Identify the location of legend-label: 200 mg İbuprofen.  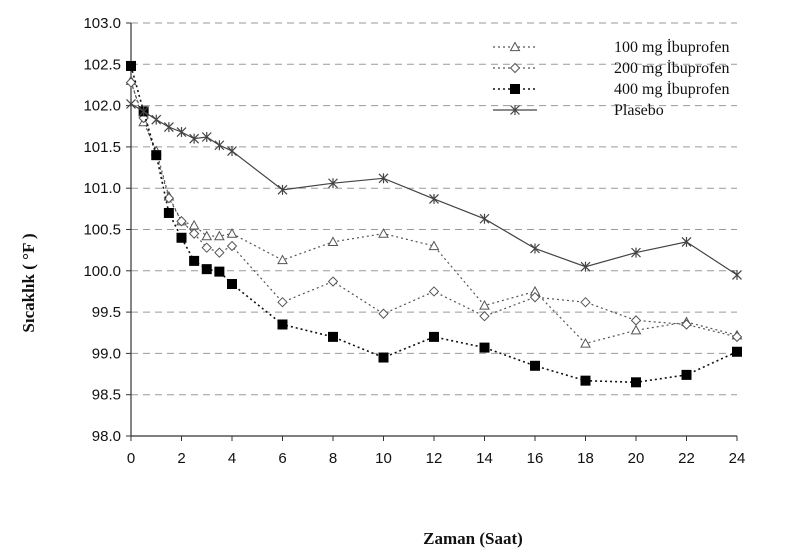
(672, 68).